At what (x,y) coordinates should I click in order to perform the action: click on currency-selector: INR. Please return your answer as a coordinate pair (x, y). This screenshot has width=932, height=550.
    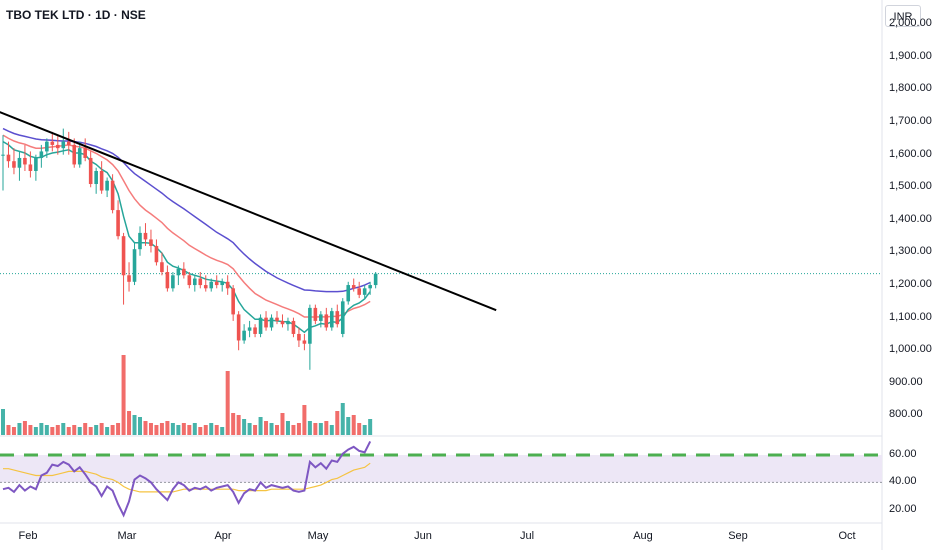
    Looking at the image, I should click on (903, 16).